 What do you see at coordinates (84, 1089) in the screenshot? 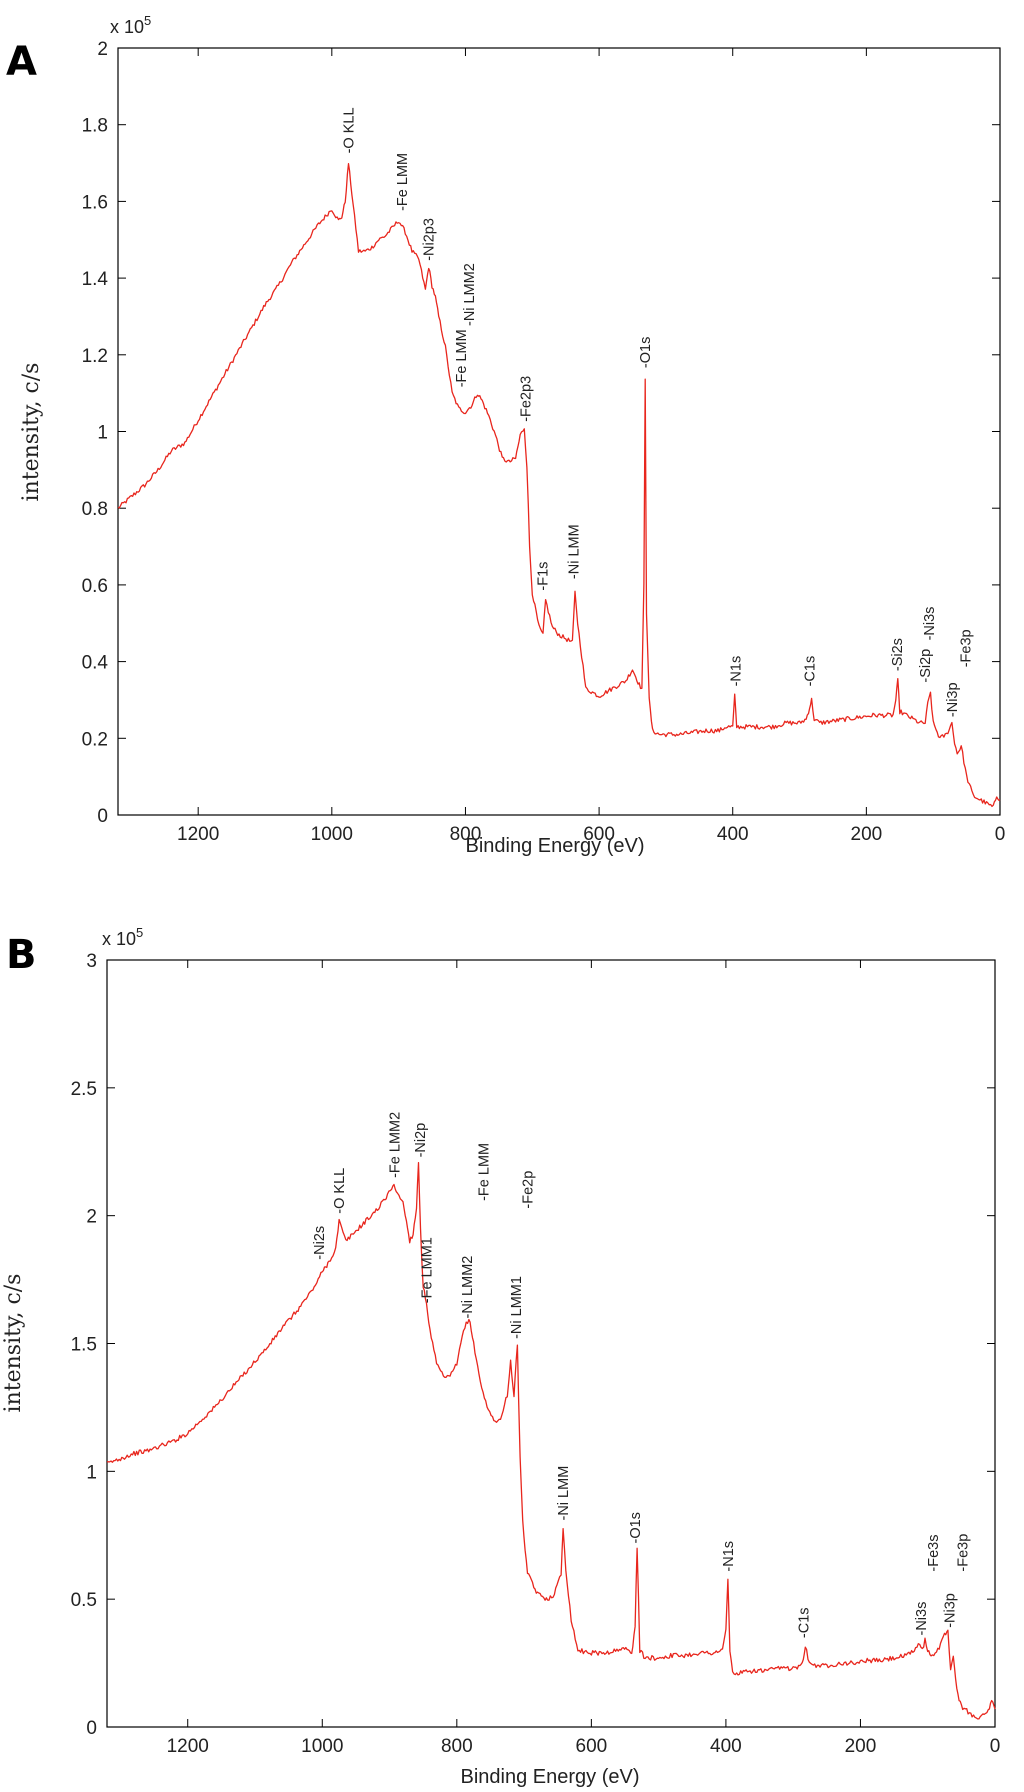
I see `chart-b-y-tick-label: 2.5` at bounding box center [84, 1089].